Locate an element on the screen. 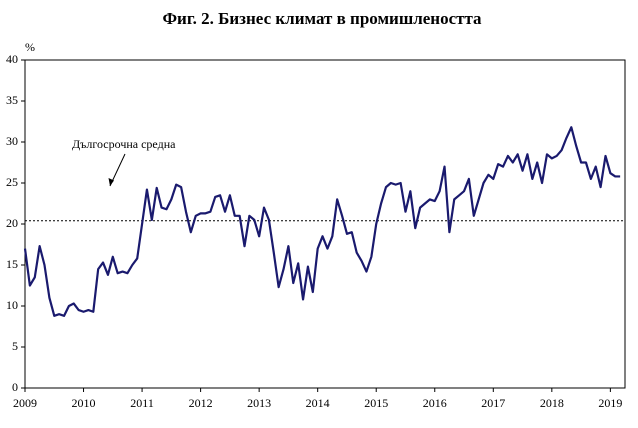  y-tick-label: 35 is located at coordinates (12, 100).